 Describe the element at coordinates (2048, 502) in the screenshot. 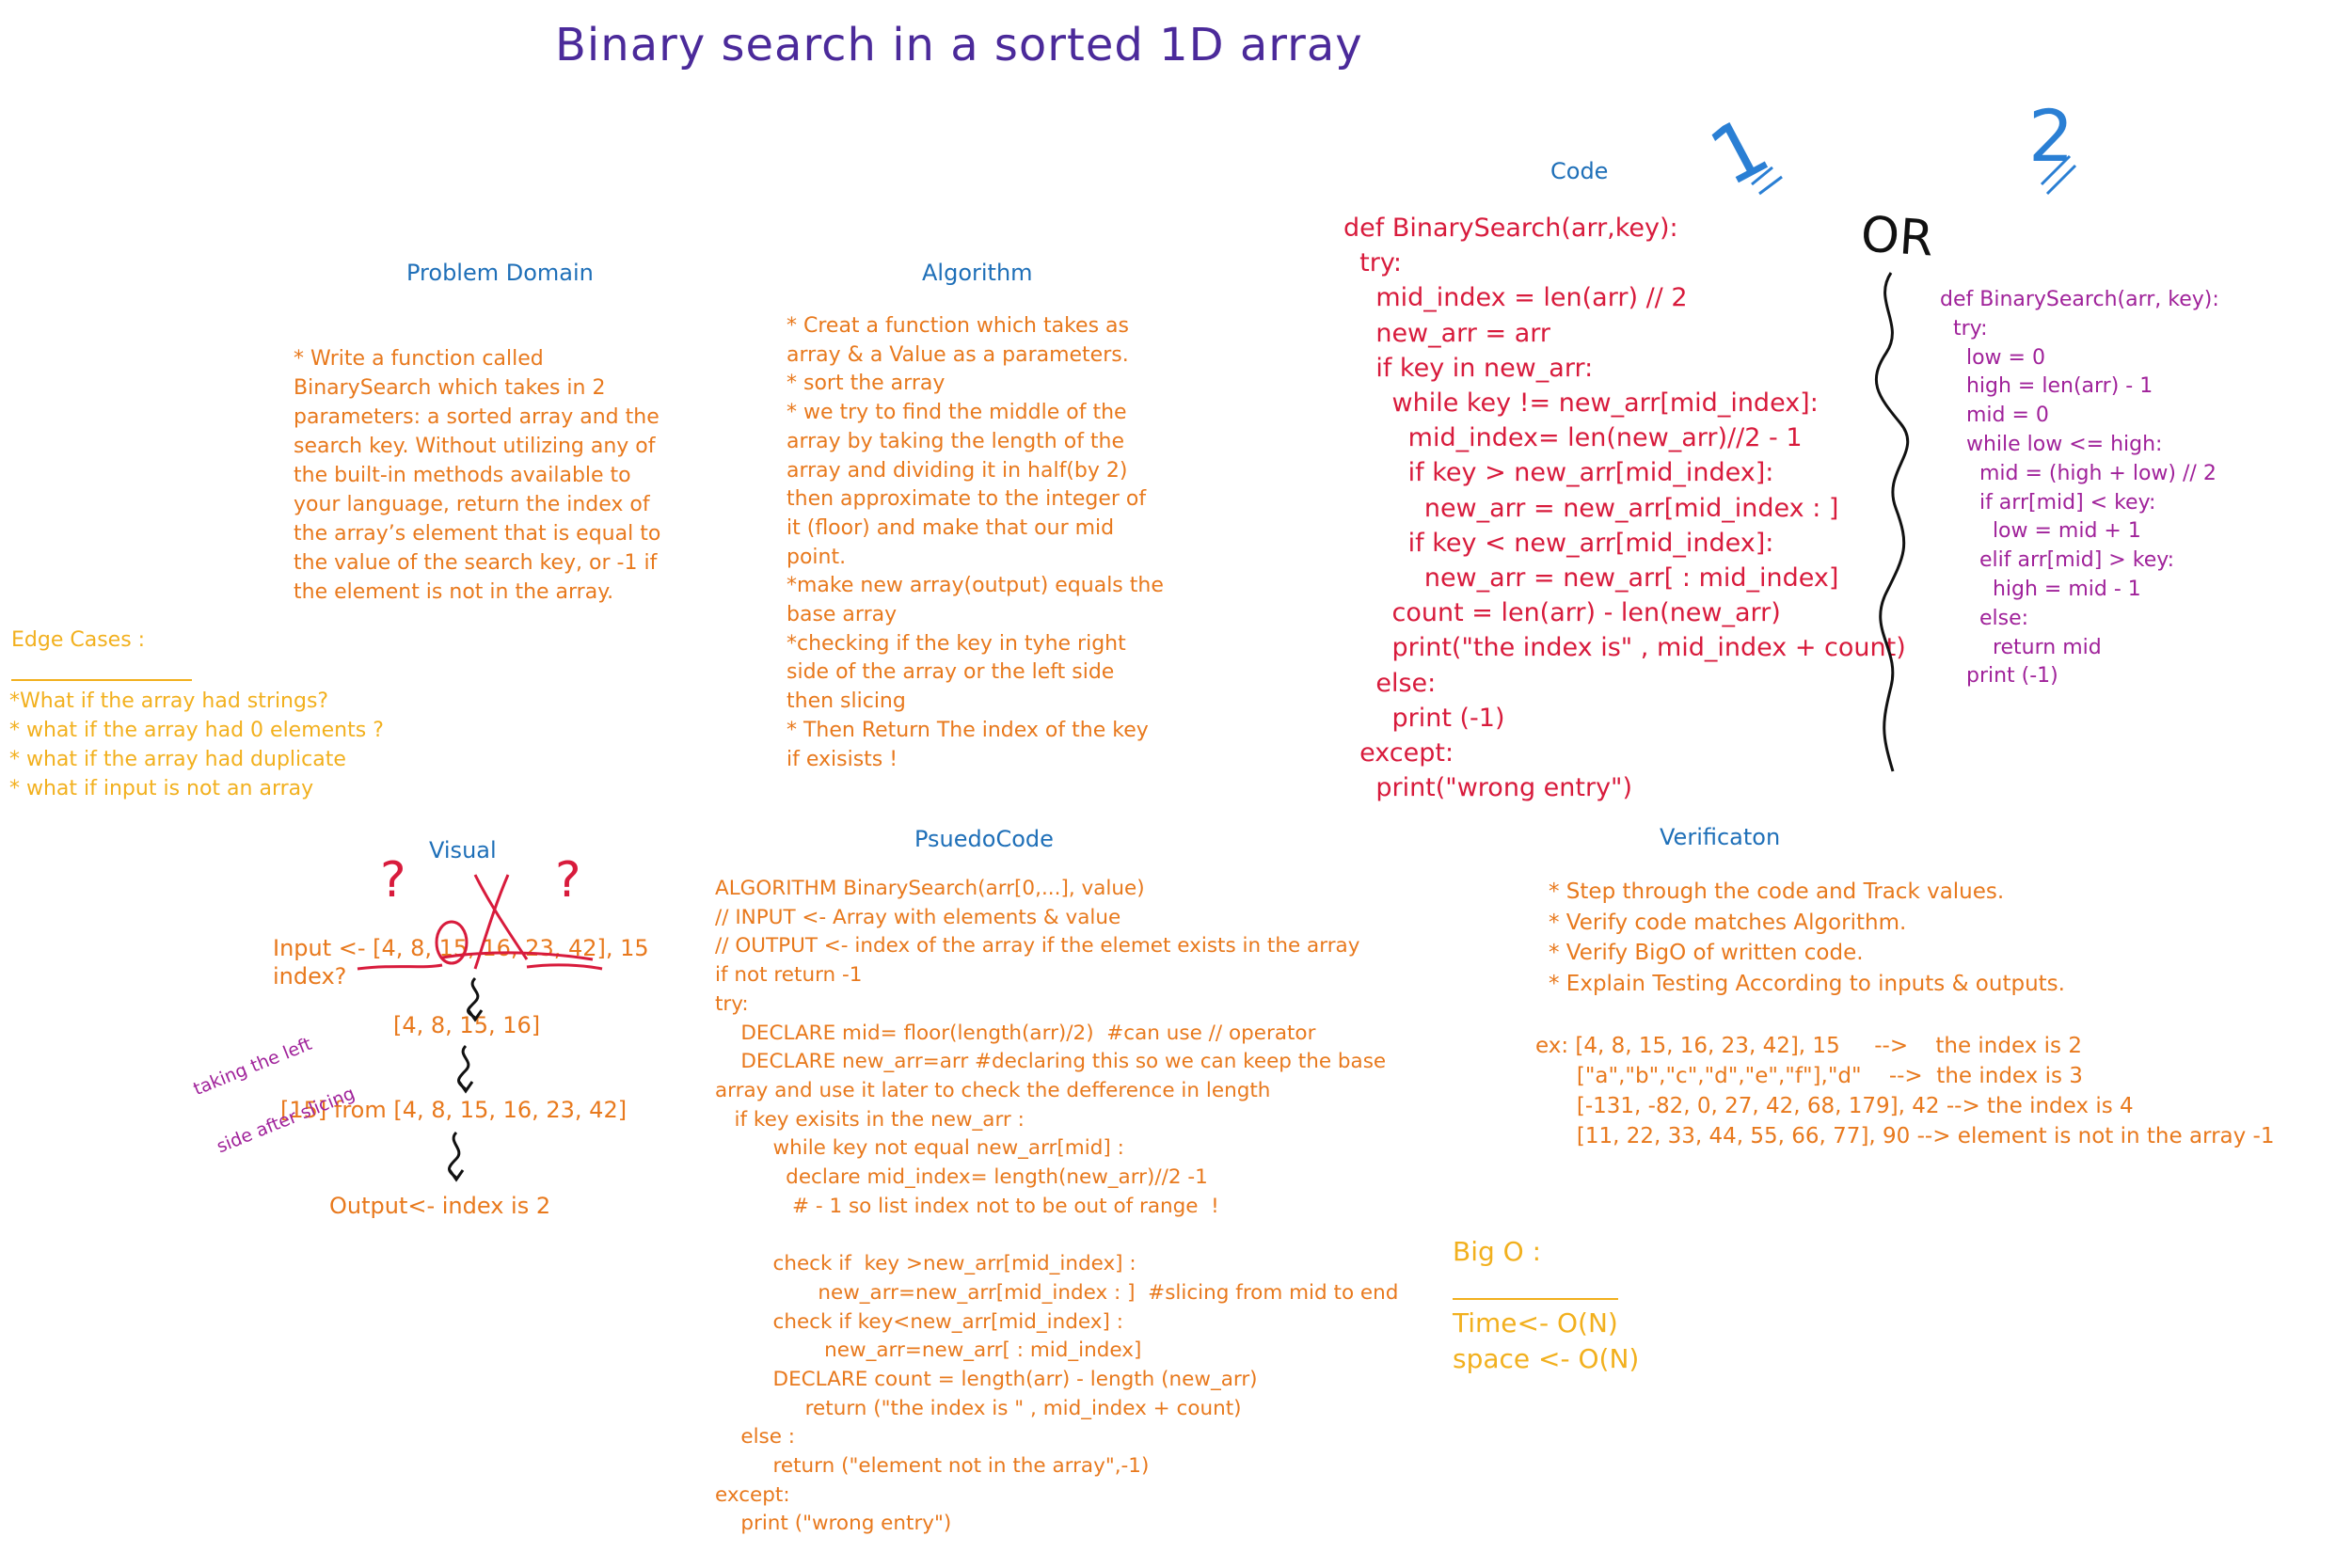

I see `alt-code-line: if arr[mid] < key:` at that location.